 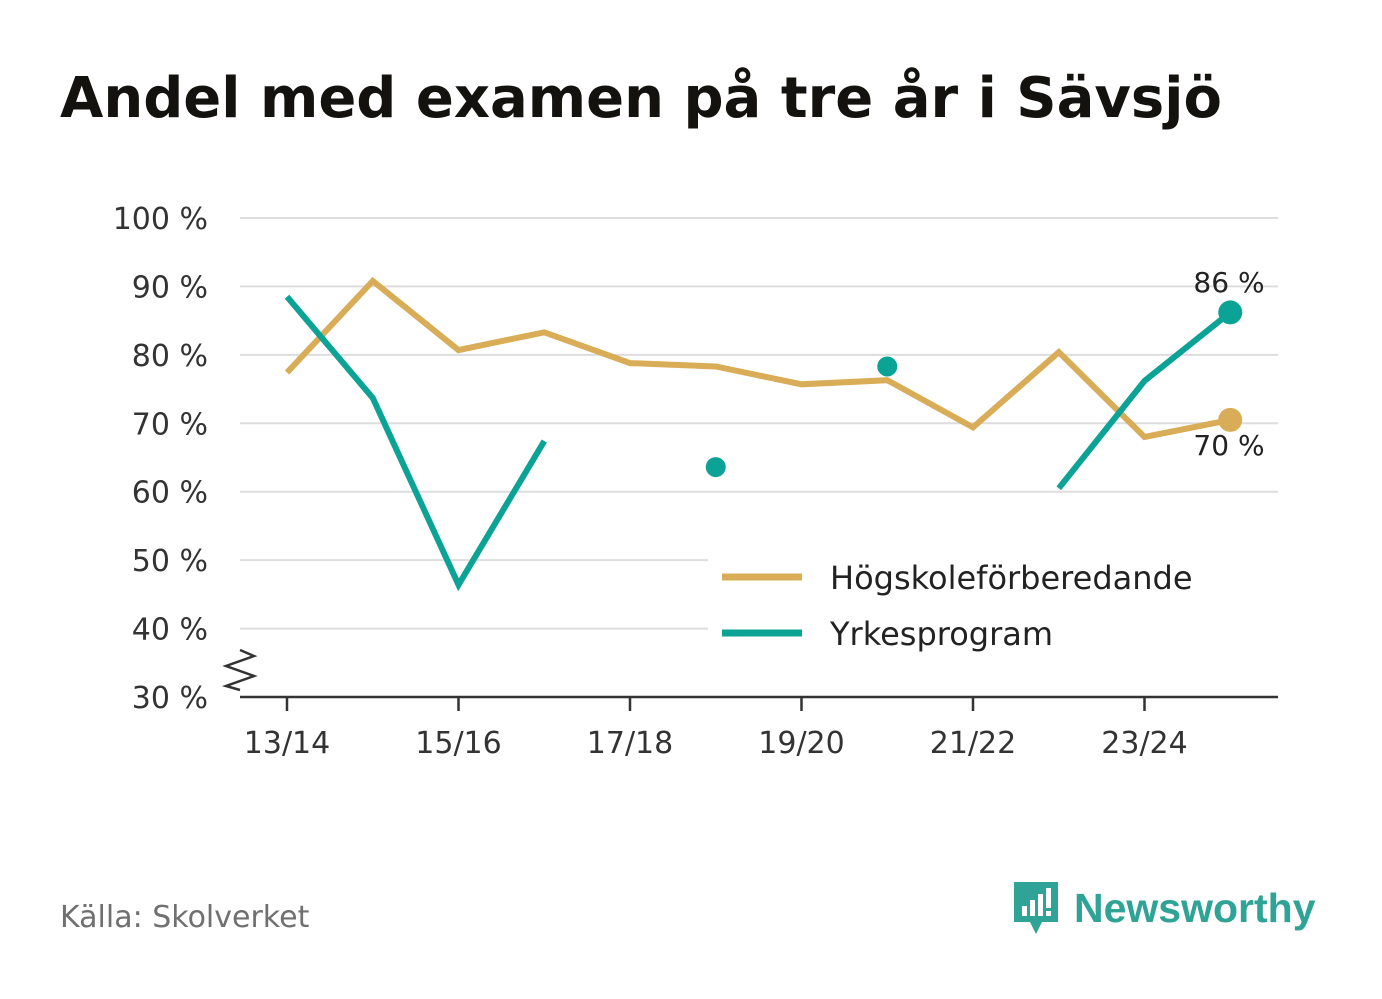 I want to click on y-tick-label: 50 %, so click(x=170, y=561).